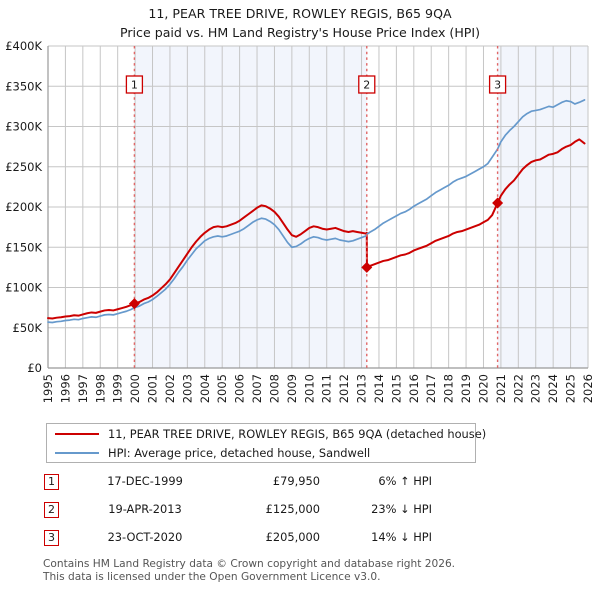 The image size is (600, 590). What do you see at coordinates (379, 388) in the screenshot?
I see `x-axis-tick-label: 2014` at bounding box center [379, 388].